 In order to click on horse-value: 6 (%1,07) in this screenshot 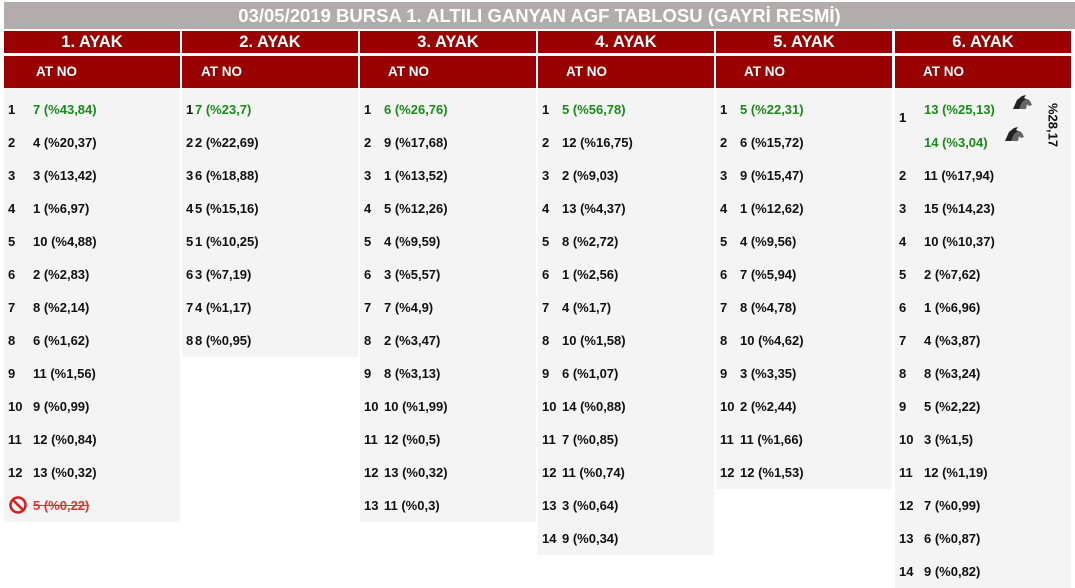, I will do `click(590, 373)`.